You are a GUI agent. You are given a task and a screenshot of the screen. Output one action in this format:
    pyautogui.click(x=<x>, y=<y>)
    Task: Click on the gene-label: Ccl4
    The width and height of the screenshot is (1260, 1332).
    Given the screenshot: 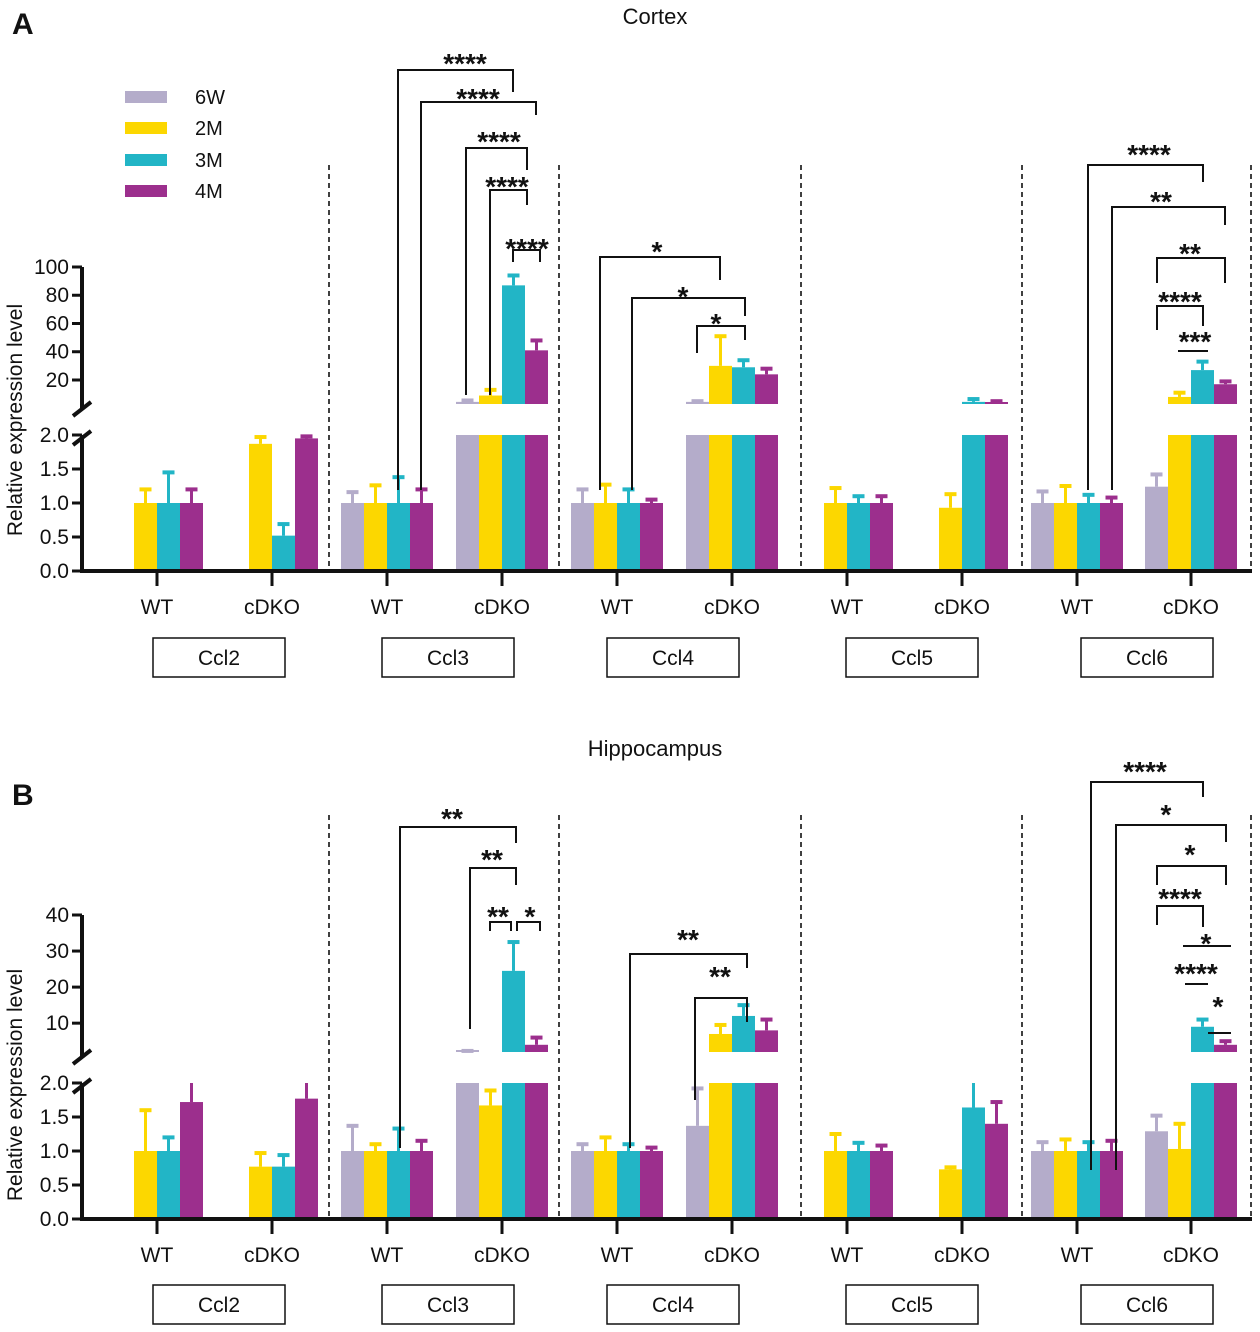 What is the action you would take?
    pyautogui.click(x=673, y=658)
    